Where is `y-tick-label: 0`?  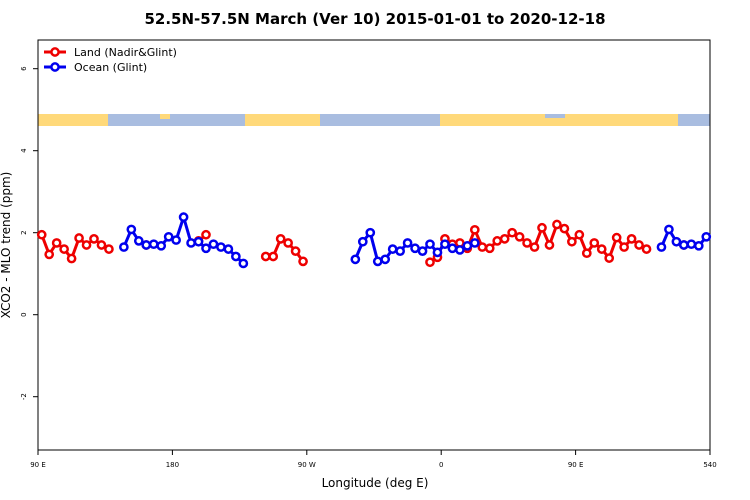
y-tick-label: 0 is located at coordinates (24, 314).